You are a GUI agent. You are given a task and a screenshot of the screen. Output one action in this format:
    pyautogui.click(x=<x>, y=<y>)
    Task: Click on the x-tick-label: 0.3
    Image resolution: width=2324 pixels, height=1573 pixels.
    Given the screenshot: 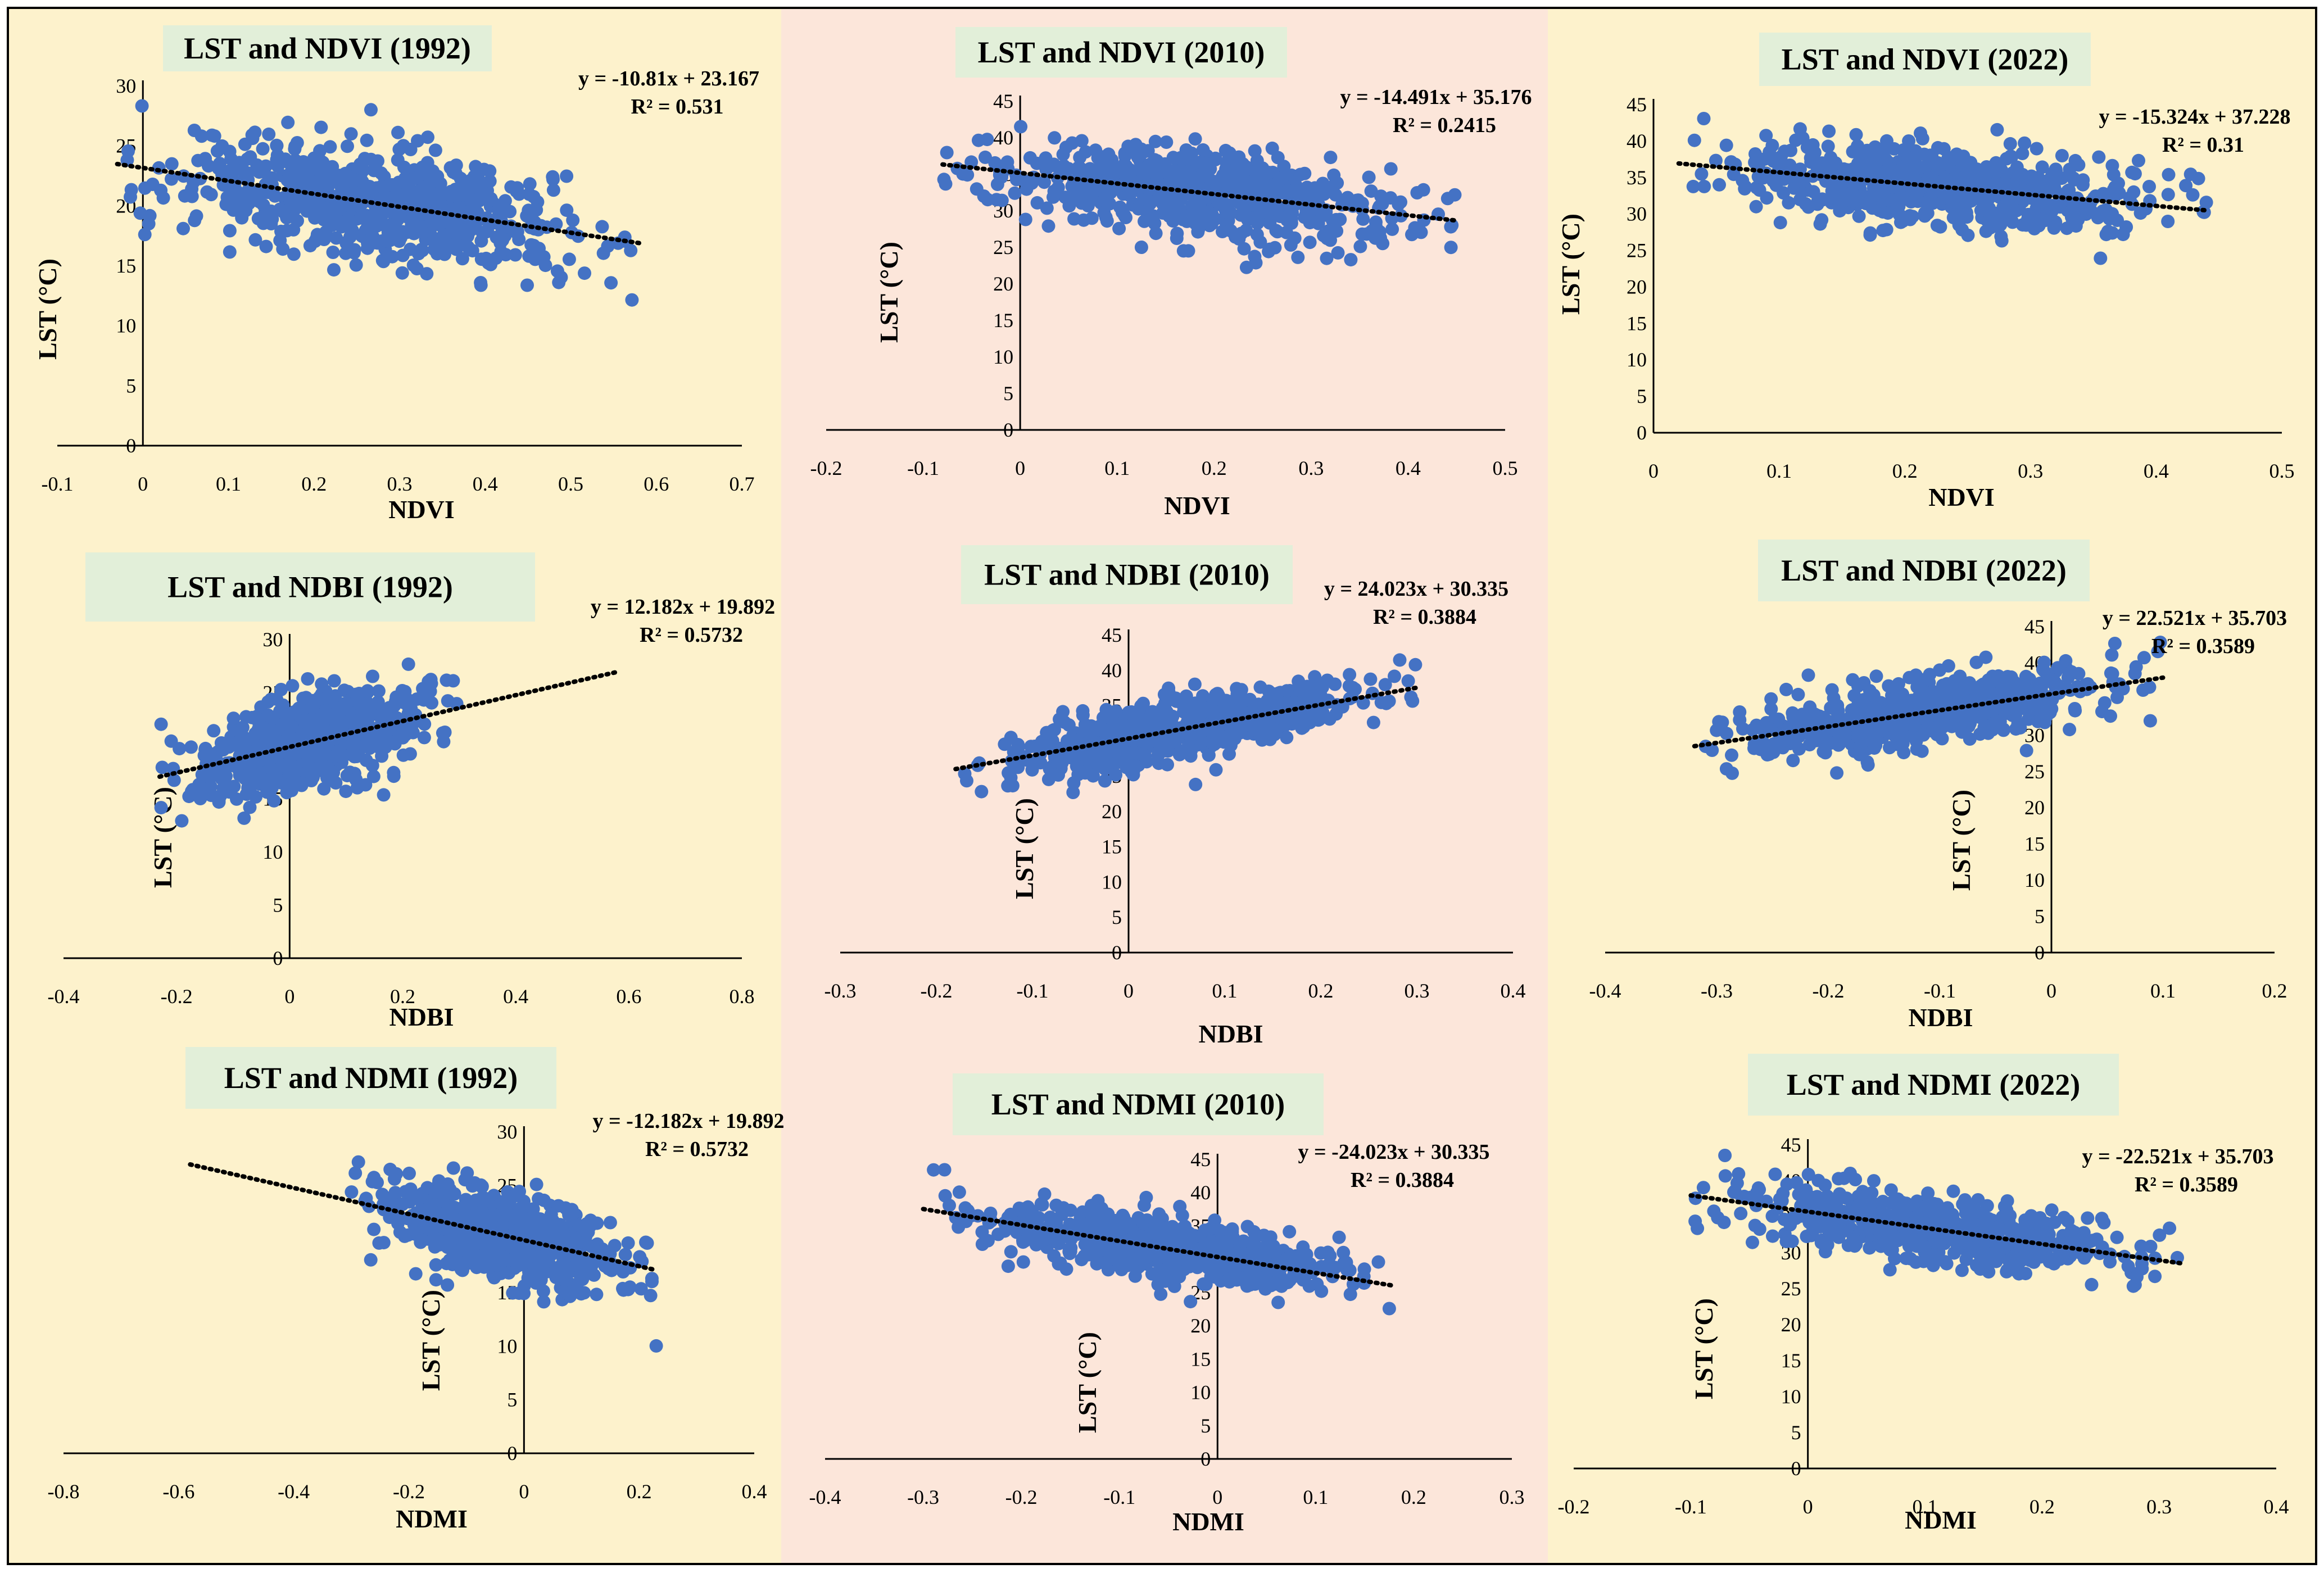 What is the action you would take?
    pyautogui.click(x=2030, y=471)
    